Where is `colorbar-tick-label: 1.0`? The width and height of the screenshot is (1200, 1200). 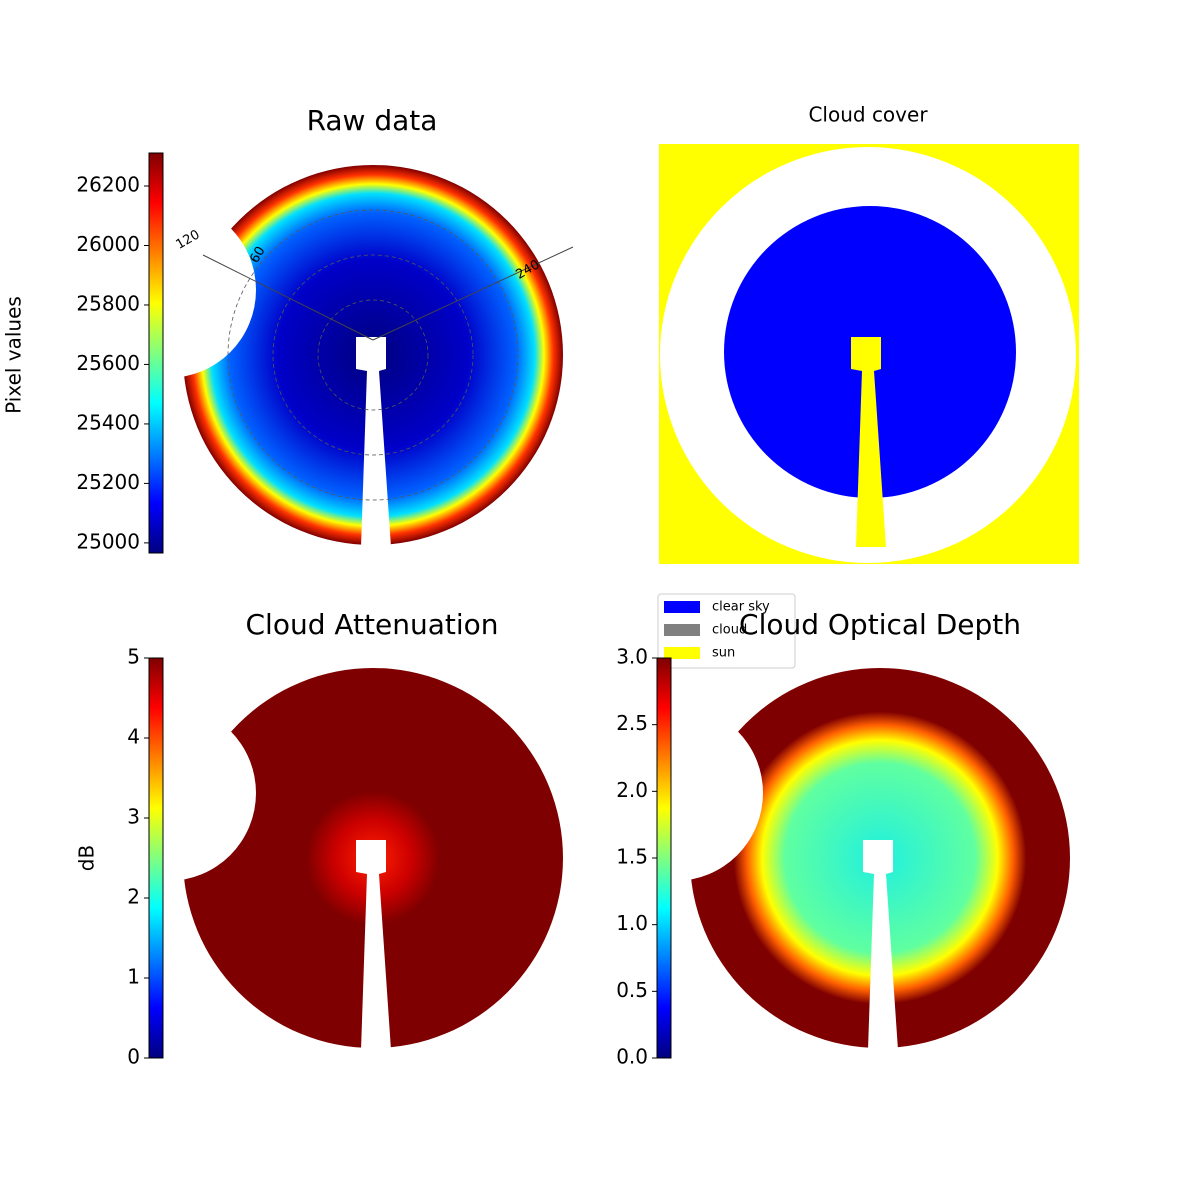
colorbar-tick-label: 1.0 is located at coordinates (632, 923).